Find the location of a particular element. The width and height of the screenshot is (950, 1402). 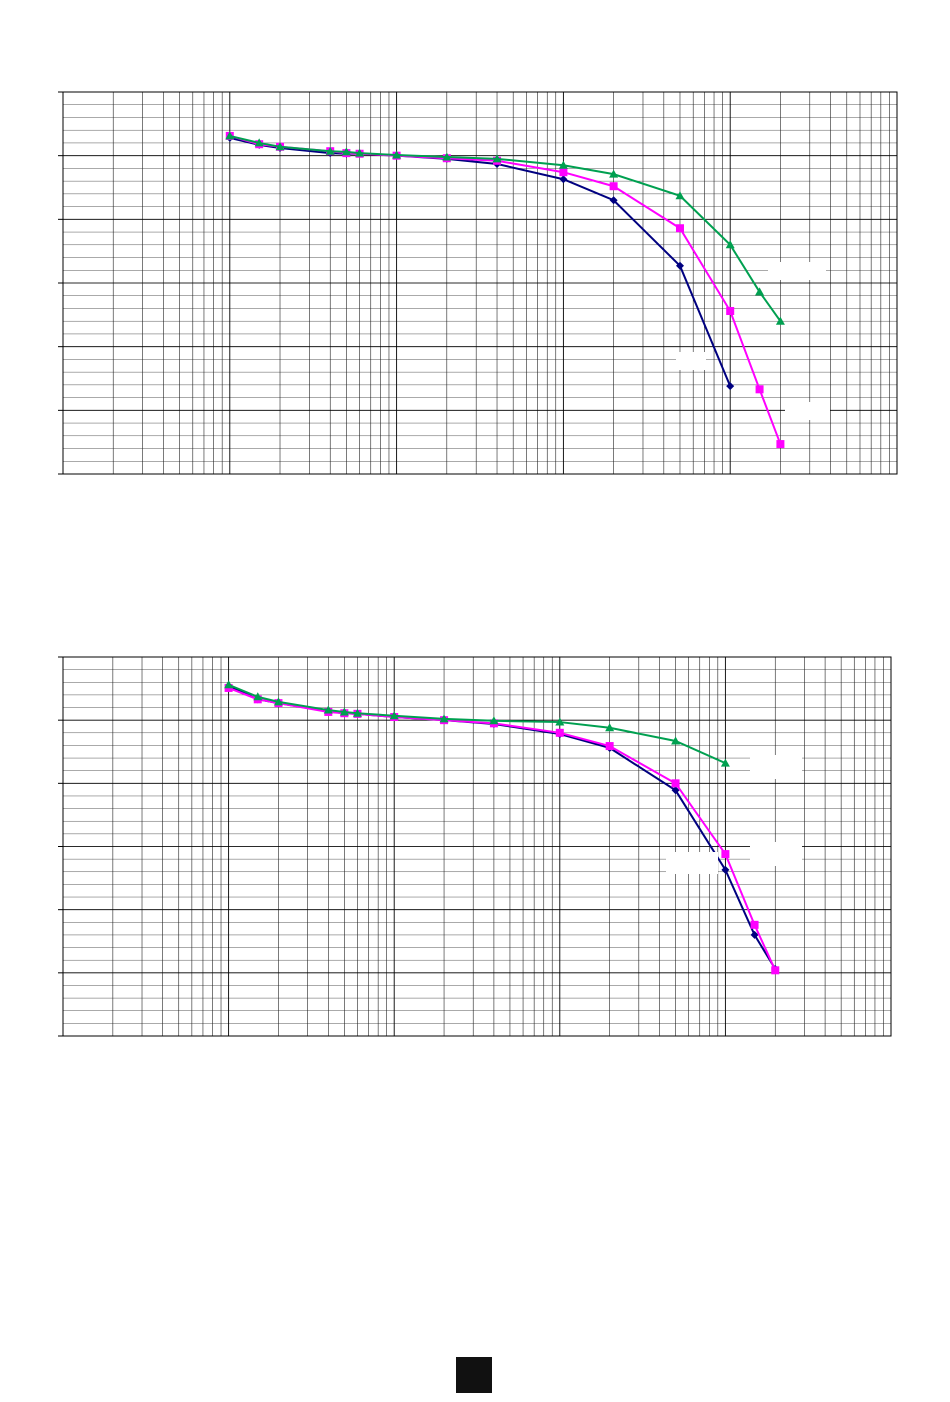

page-marker is located at coordinates (474, 1375).